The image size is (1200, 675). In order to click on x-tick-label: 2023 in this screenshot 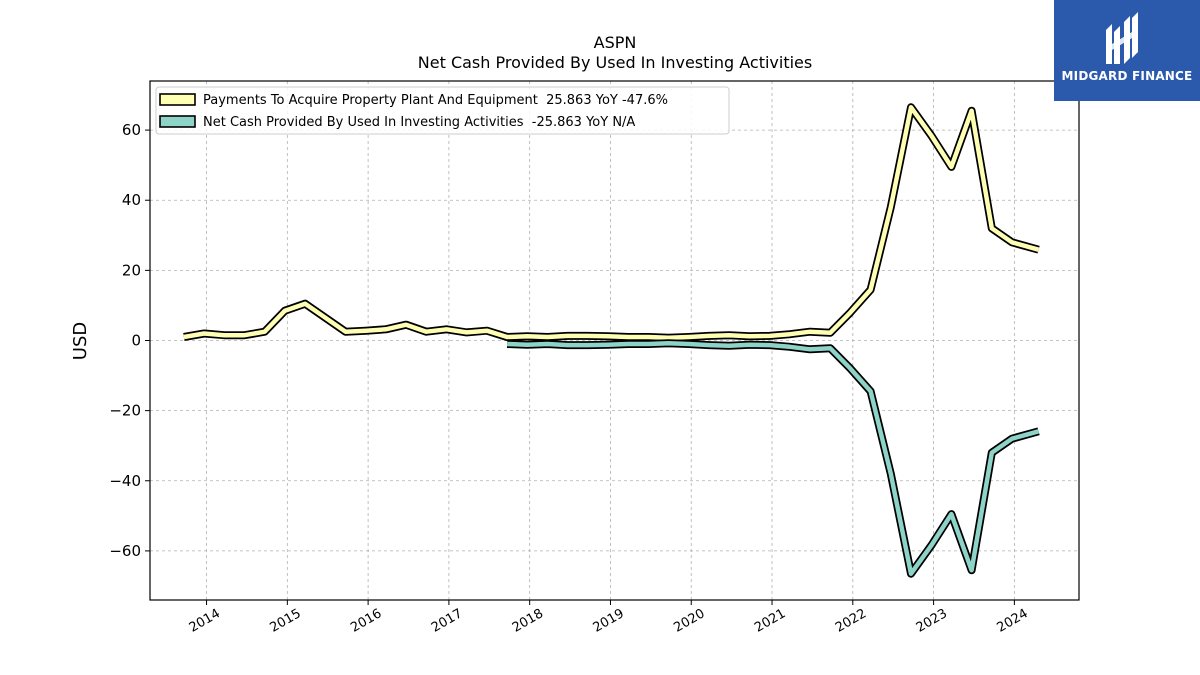, I will do `click(932, 621)`.